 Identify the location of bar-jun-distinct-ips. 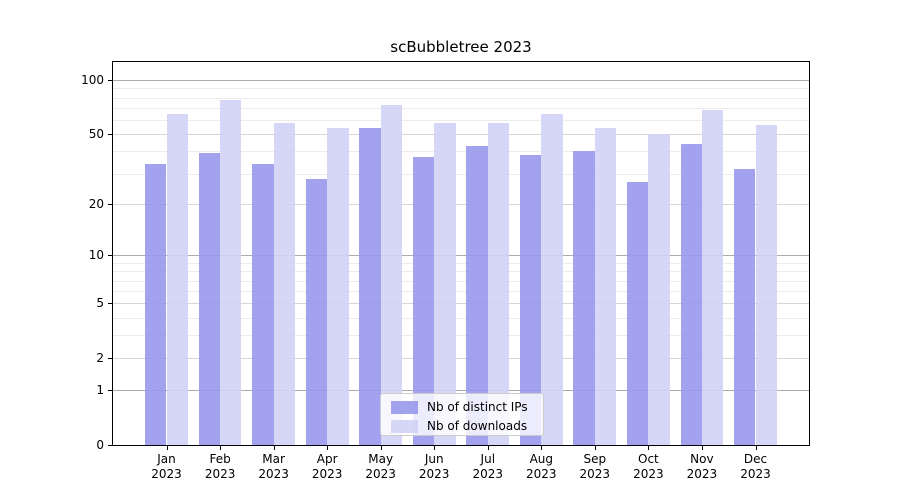
(423, 301).